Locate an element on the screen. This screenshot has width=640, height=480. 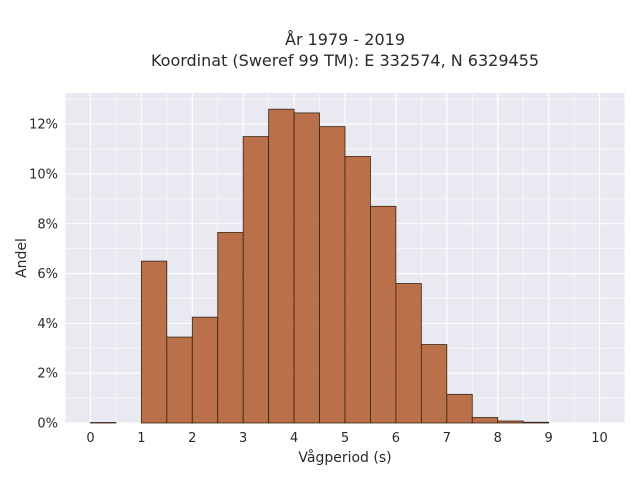
y-tick-label: 6% is located at coordinates (47, 274).